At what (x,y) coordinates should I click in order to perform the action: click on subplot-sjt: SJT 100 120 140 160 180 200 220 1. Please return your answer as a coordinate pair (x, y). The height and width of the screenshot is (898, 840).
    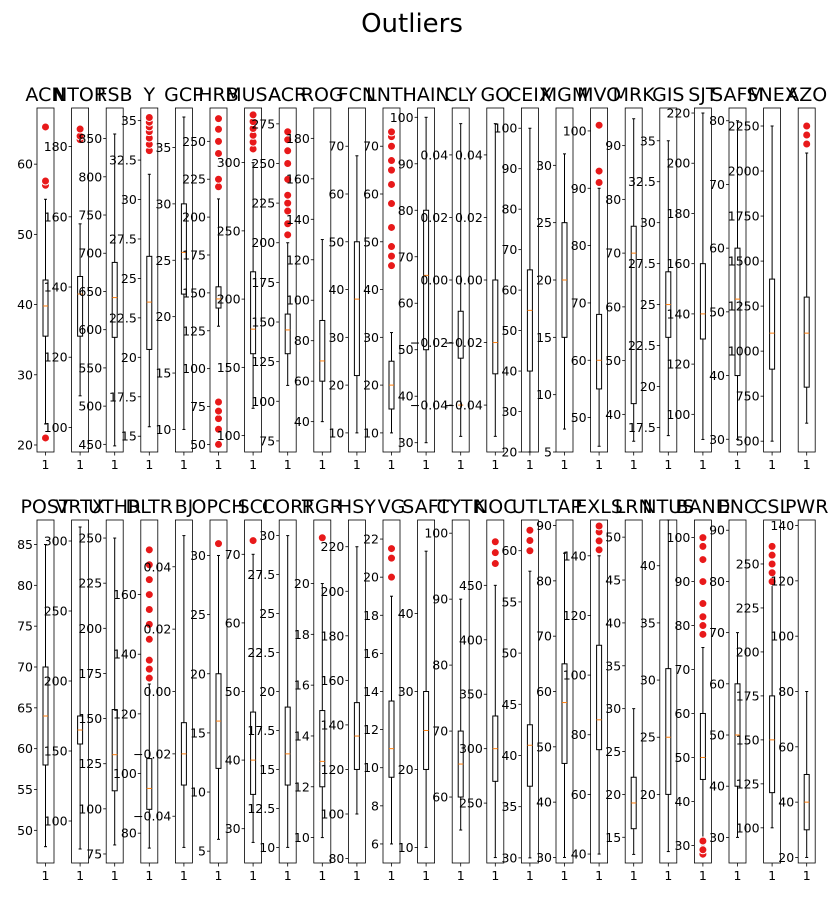
    Looking at the image, I should click on (692, 278).